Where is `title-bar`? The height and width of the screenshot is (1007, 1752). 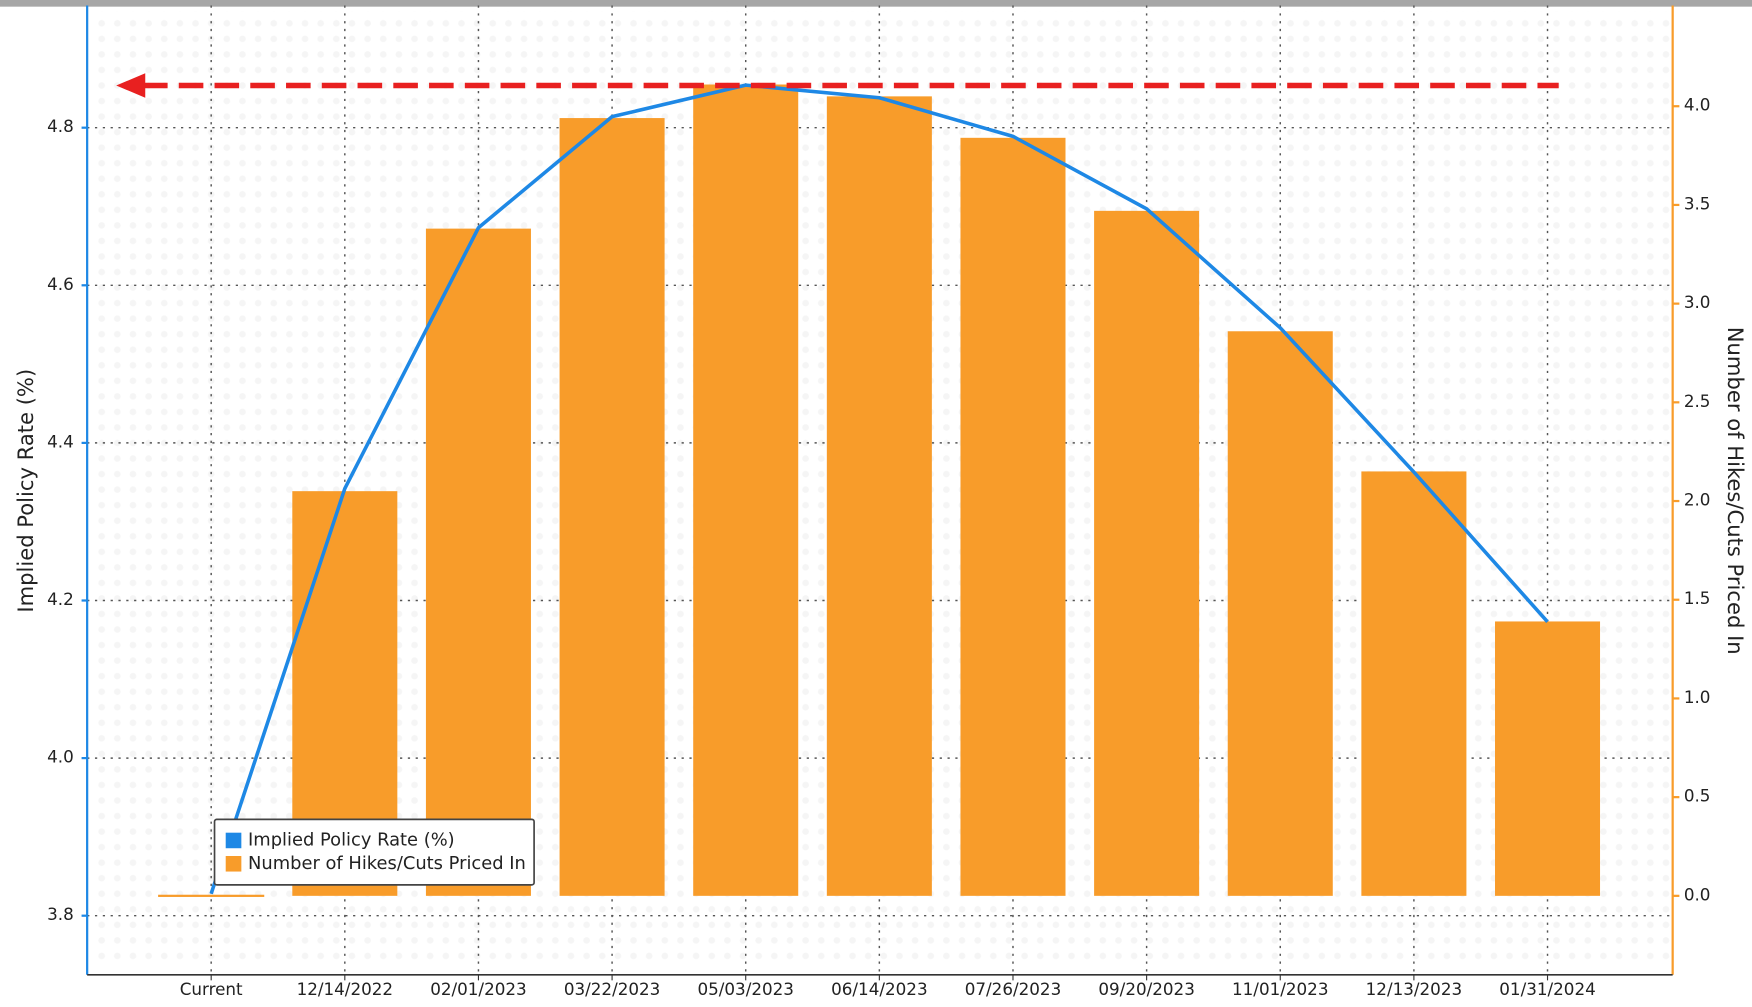
title-bar is located at coordinates (876, 3).